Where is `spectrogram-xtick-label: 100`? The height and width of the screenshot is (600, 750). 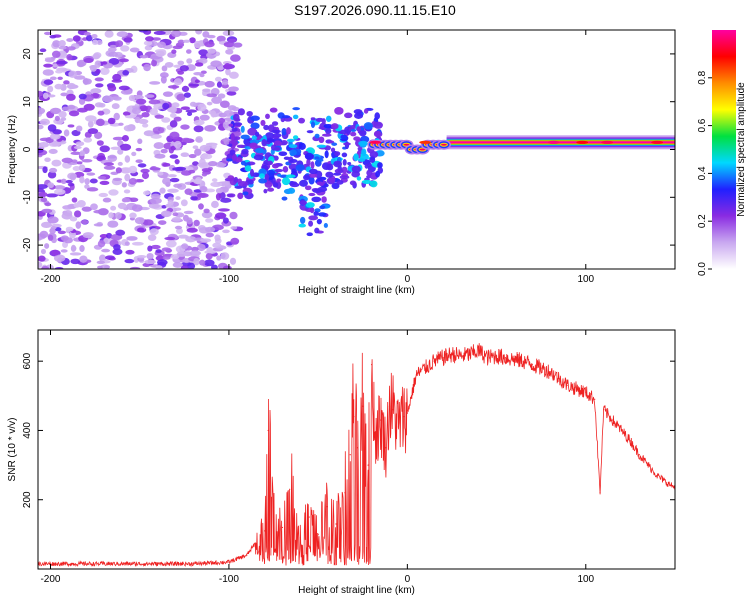 spectrogram-xtick-label: 100 is located at coordinates (585, 279).